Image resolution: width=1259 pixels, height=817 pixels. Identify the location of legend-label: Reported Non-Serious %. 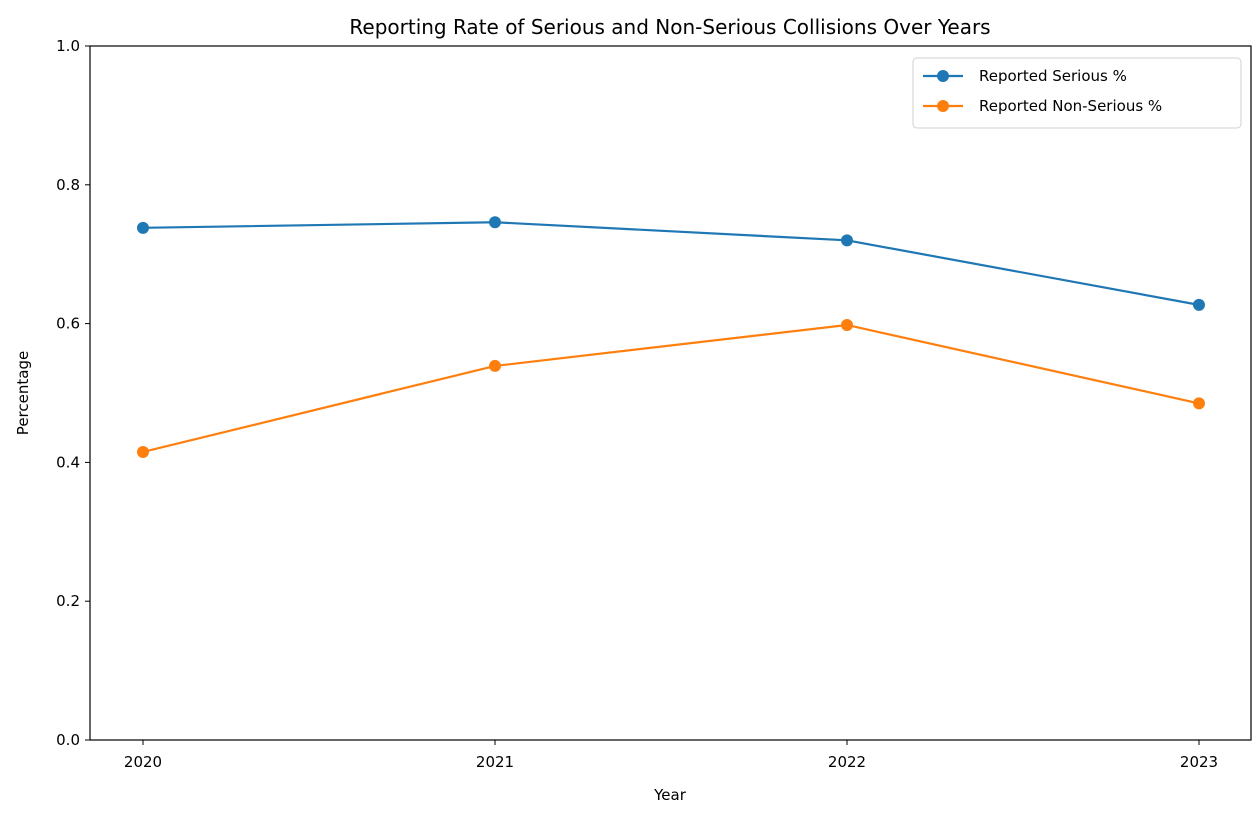
(1070, 106).